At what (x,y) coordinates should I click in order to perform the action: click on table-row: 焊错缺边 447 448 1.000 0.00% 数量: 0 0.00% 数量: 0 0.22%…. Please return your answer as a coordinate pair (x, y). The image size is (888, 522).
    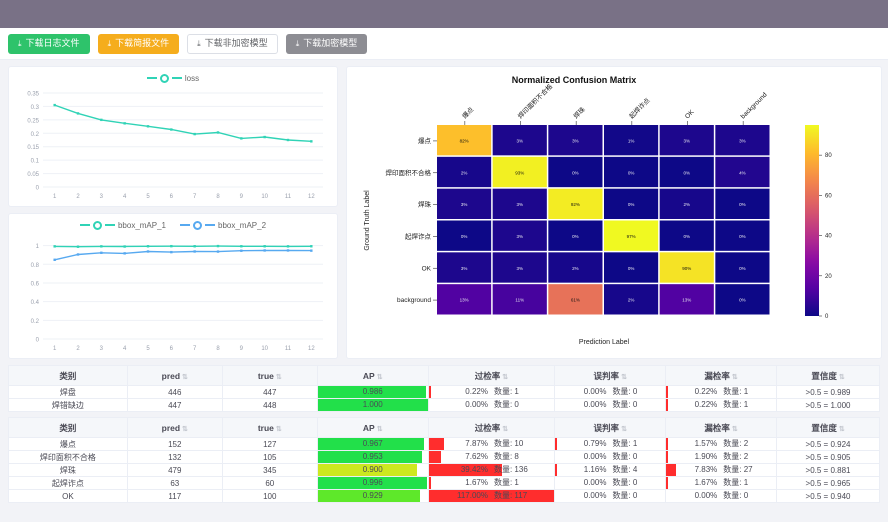
    Looking at the image, I should click on (444, 405).